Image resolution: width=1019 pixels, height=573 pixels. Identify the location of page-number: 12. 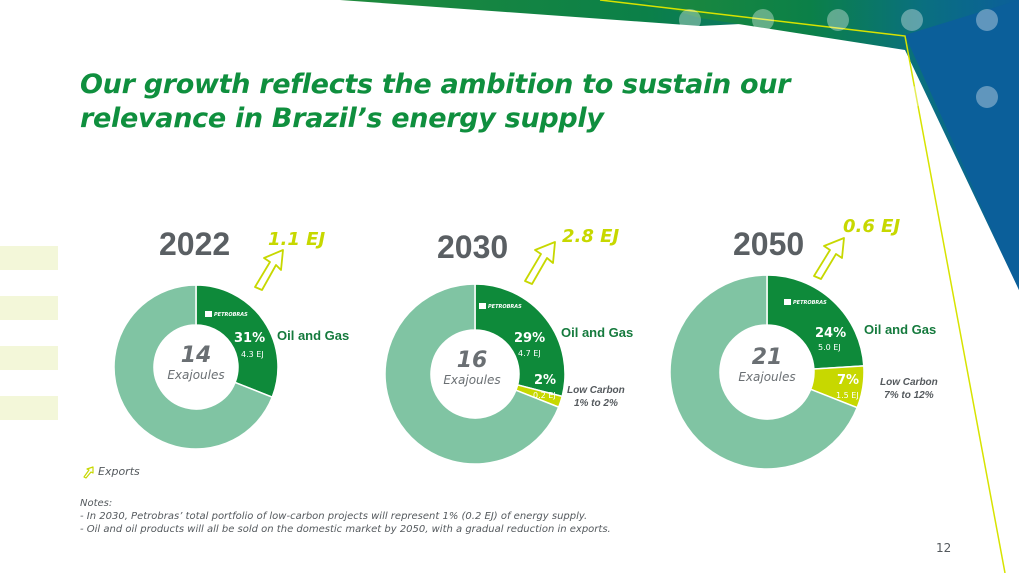
(944, 548).